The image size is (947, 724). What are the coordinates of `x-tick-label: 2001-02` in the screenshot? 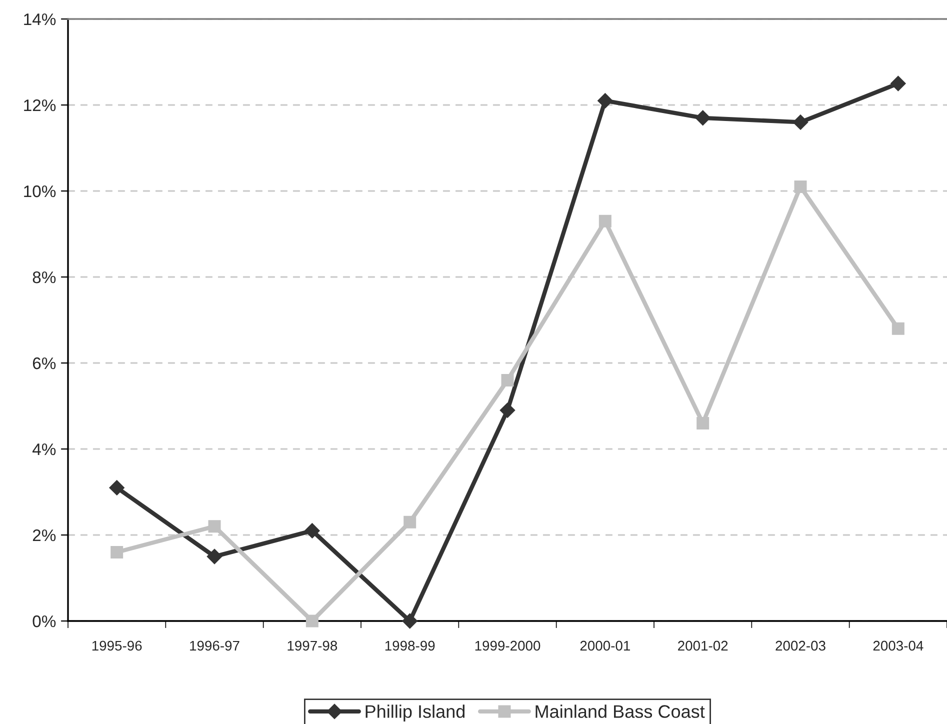 It's located at (703, 645).